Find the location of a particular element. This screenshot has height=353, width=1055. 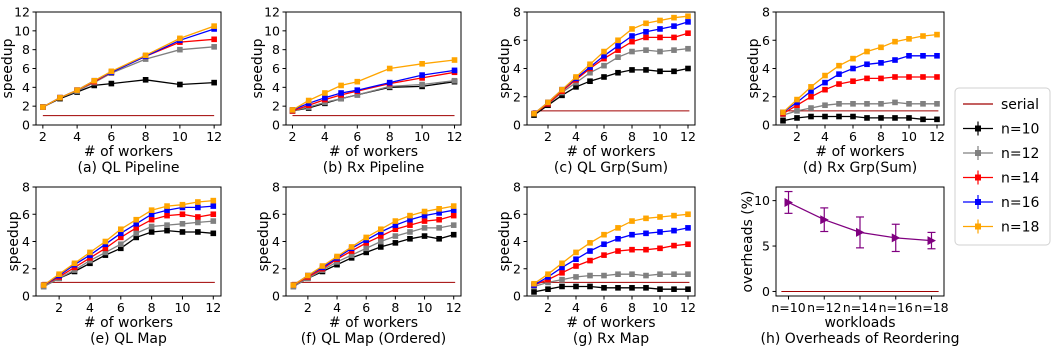

panel-caption: (g) Rx Map is located at coordinates (611, 339).